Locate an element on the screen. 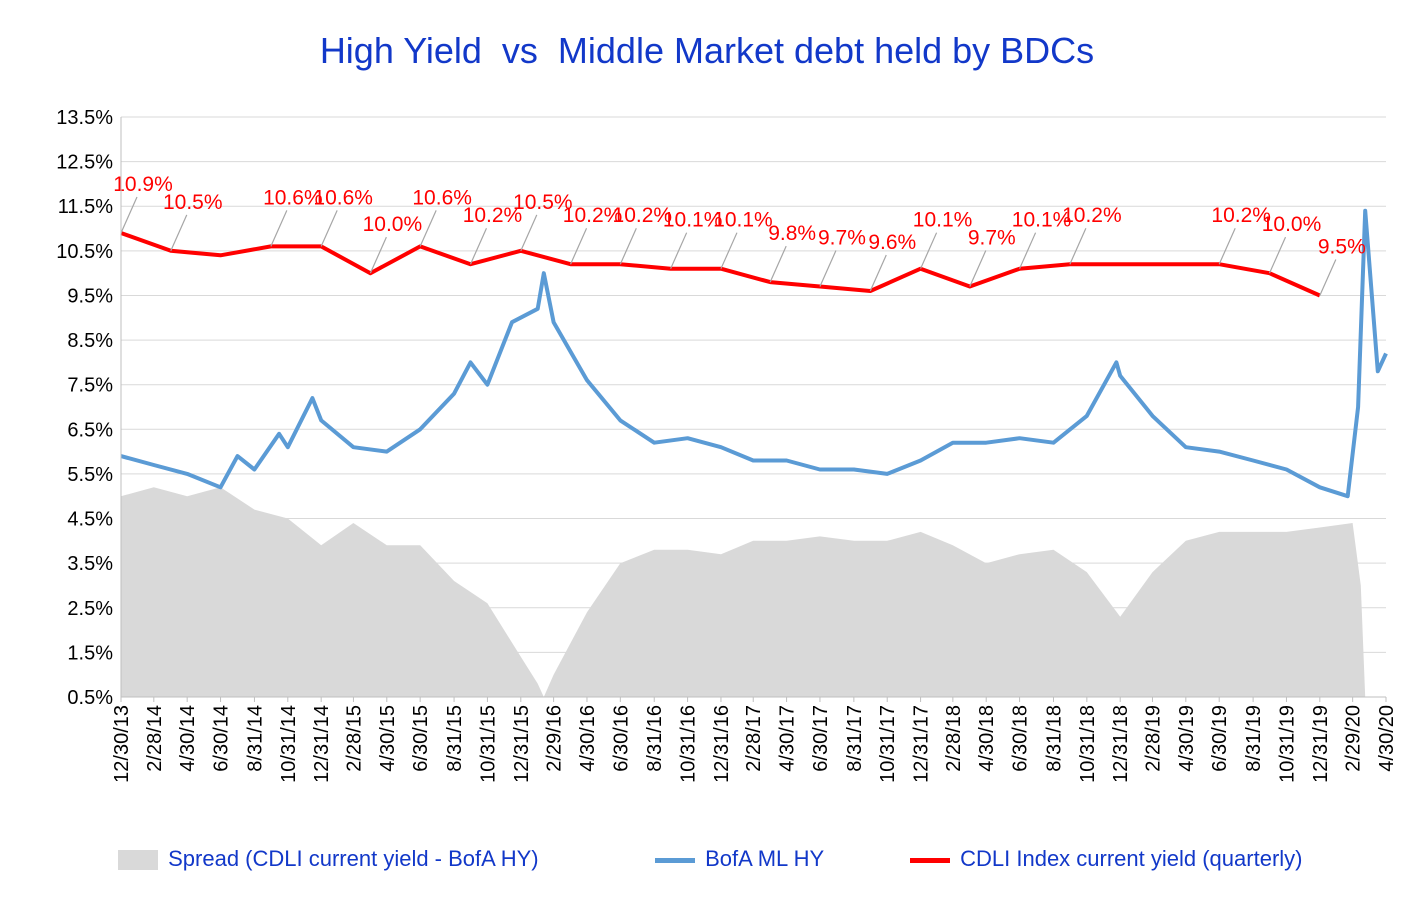 The width and height of the screenshot is (1414, 904). y-tick-label: 12.5% is located at coordinates (84, 163).